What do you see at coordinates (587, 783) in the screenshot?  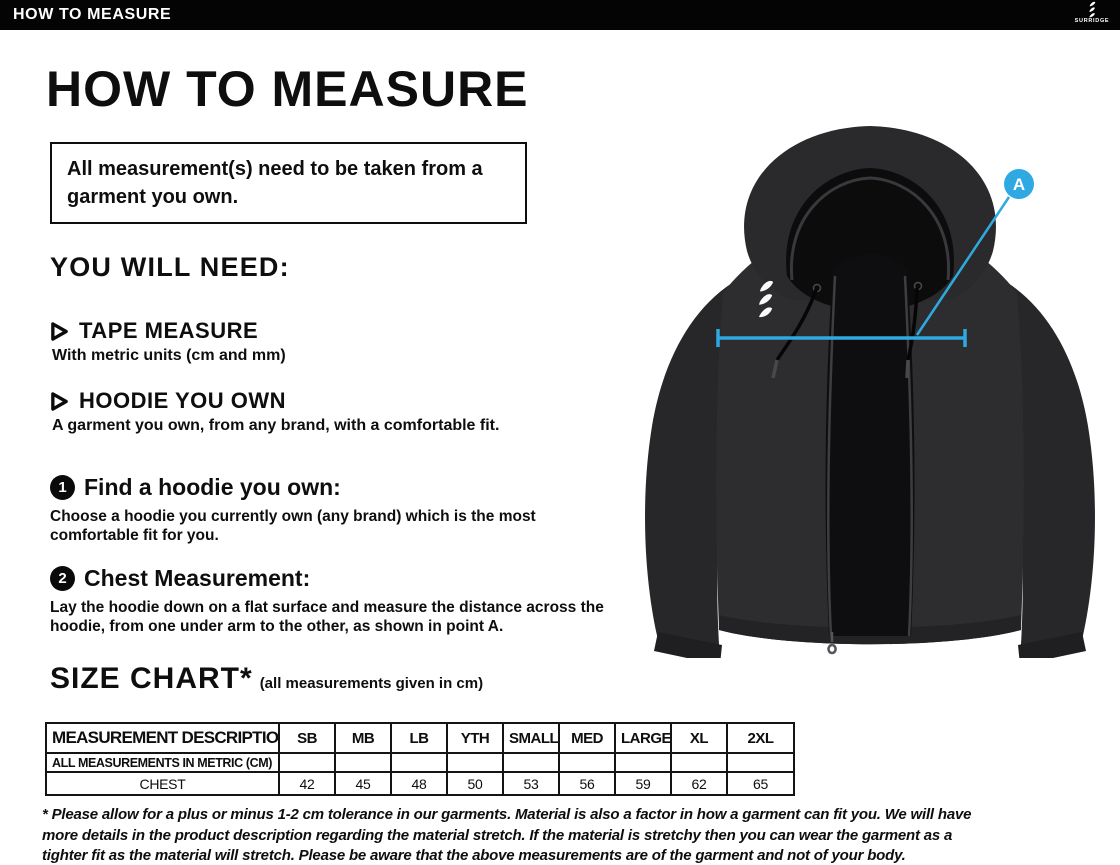 I see `cell-value: 56` at bounding box center [587, 783].